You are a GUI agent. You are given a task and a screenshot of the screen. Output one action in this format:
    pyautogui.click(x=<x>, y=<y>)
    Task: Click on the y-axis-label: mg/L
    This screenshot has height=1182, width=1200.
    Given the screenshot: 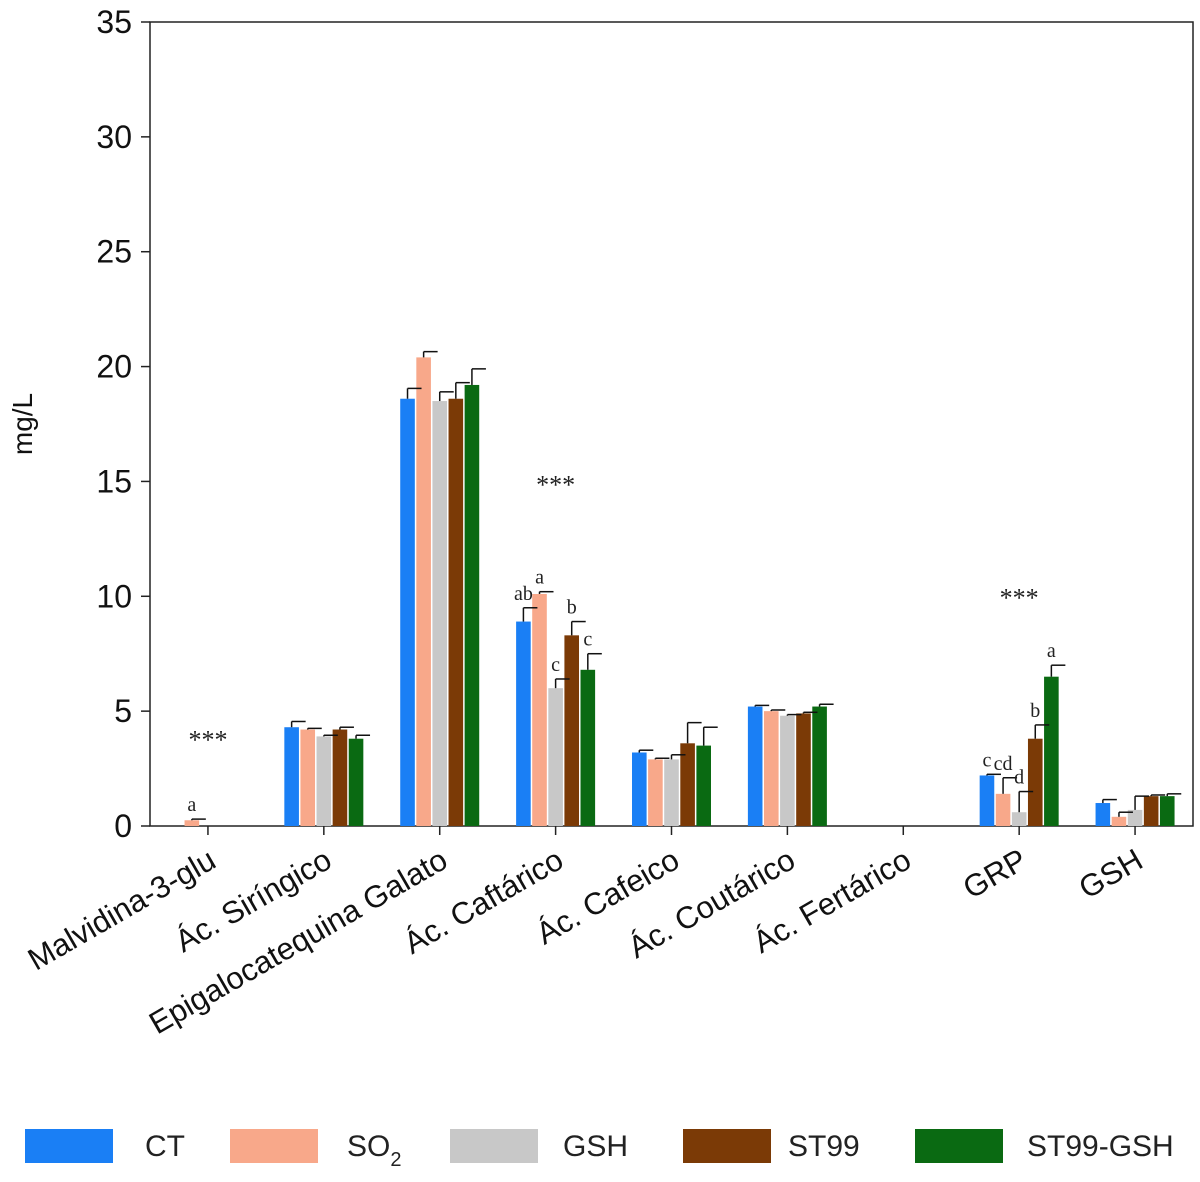 What is the action you would take?
    pyautogui.click(x=22, y=424)
    